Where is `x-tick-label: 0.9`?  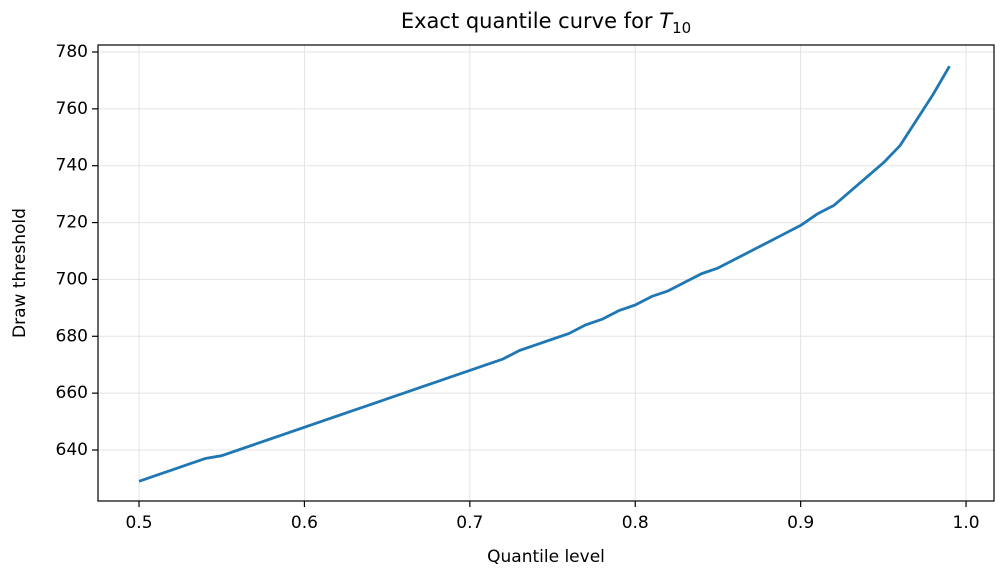
x-tick-label: 0.9 is located at coordinates (800, 523).